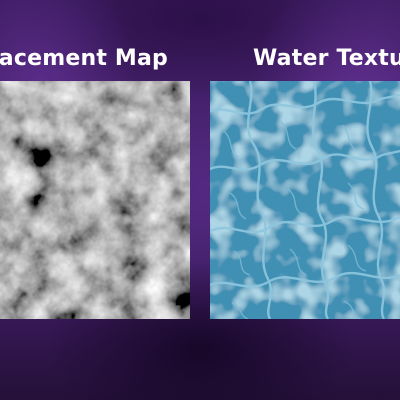  I want to click on water-texture-title: Water Texture, so click(326, 58).